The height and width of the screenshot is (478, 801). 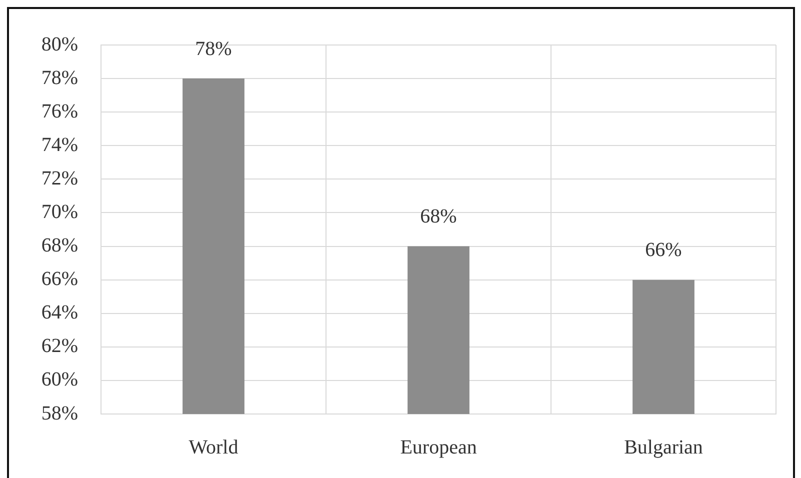 What do you see at coordinates (59, 145) in the screenshot?
I see `y-tick-label: 74%` at bounding box center [59, 145].